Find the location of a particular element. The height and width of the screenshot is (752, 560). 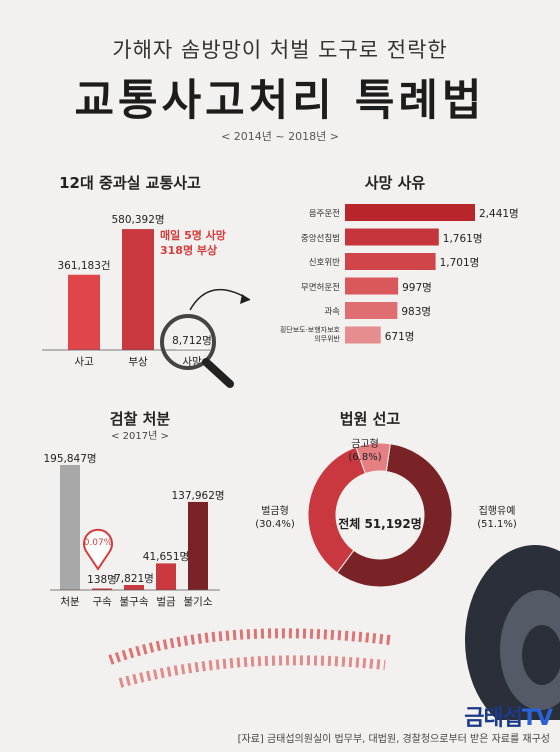

chart-causes-value-3: 997명 is located at coordinates (417, 287).